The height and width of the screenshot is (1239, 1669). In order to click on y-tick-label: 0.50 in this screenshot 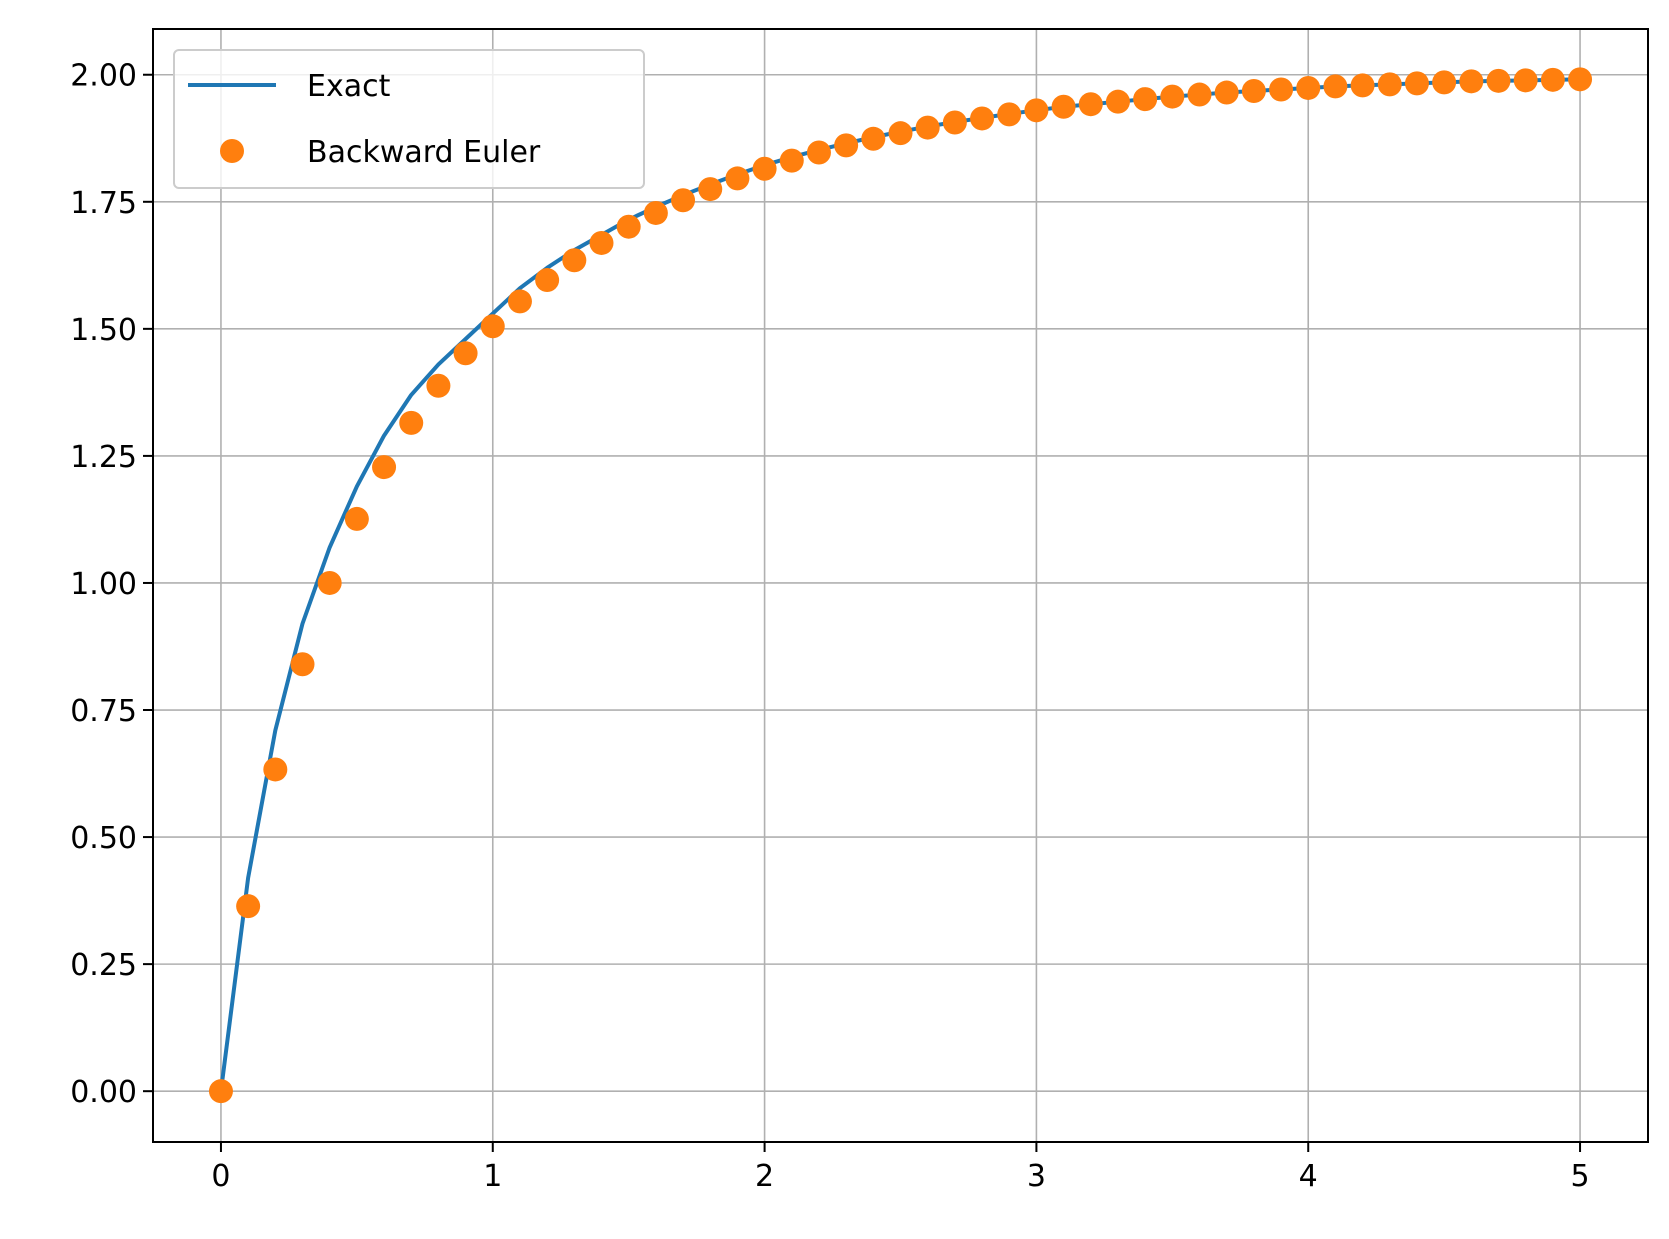, I will do `click(103, 838)`.